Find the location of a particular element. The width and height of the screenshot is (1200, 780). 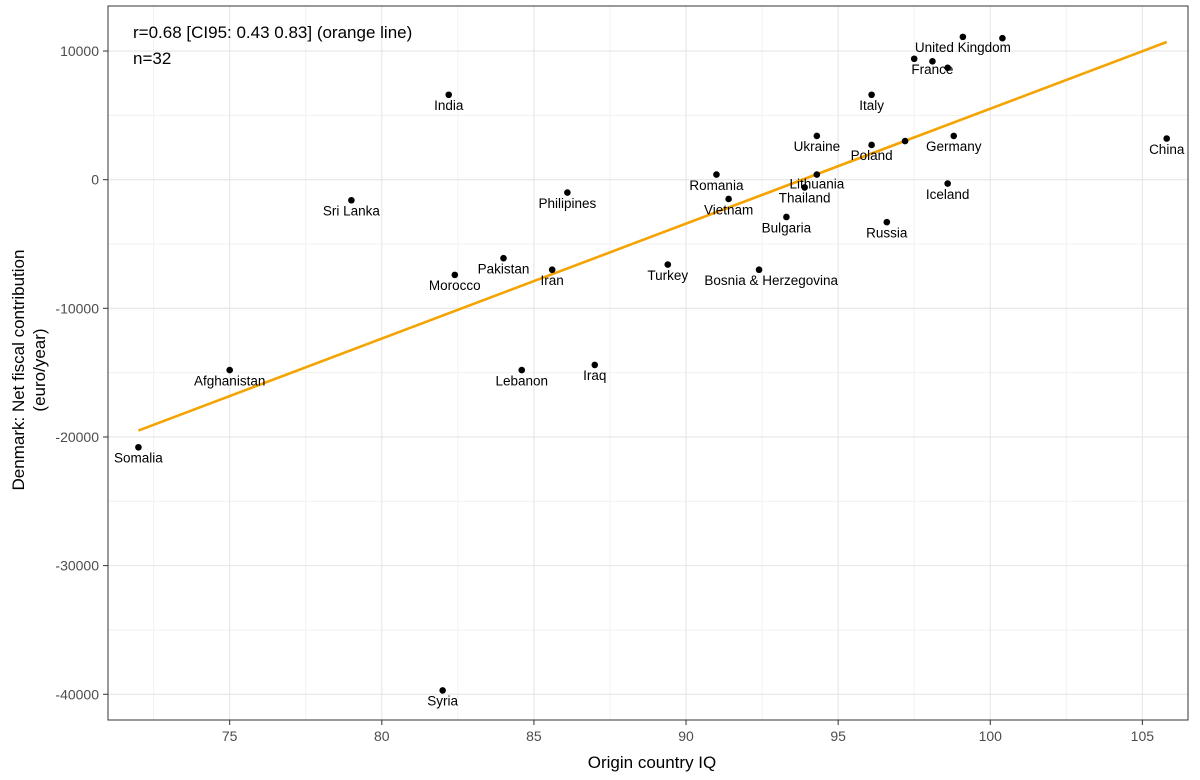

point-label: Lebanon is located at coordinates (521, 380).